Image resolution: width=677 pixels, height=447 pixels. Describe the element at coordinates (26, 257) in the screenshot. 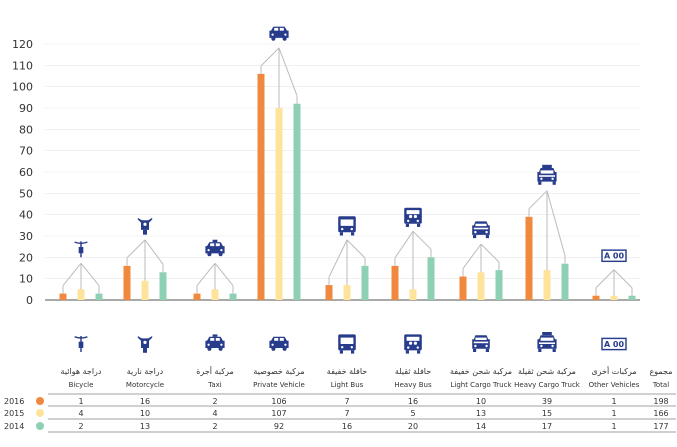

I see `y-tick-label: 20` at that location.